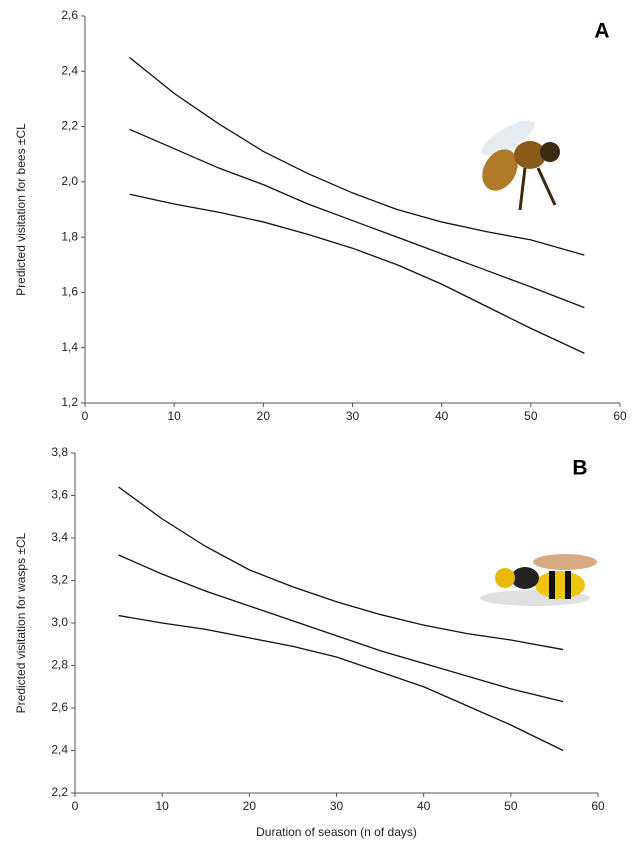  Describe the element at coordinates (579, 468) in the screenshot. I see `panel-label: B` at that location.